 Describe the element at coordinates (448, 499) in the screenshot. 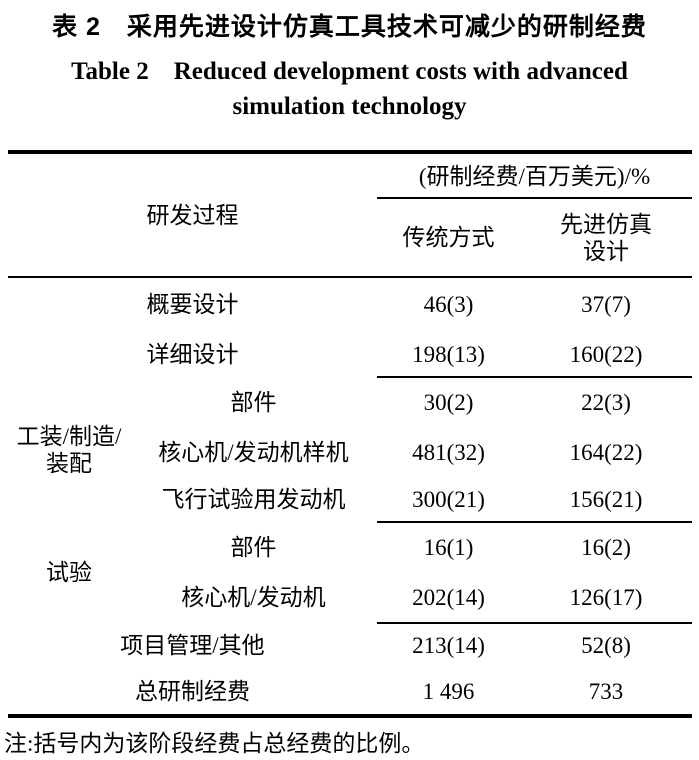

I see `value-traditional: 300(21)` at that location.